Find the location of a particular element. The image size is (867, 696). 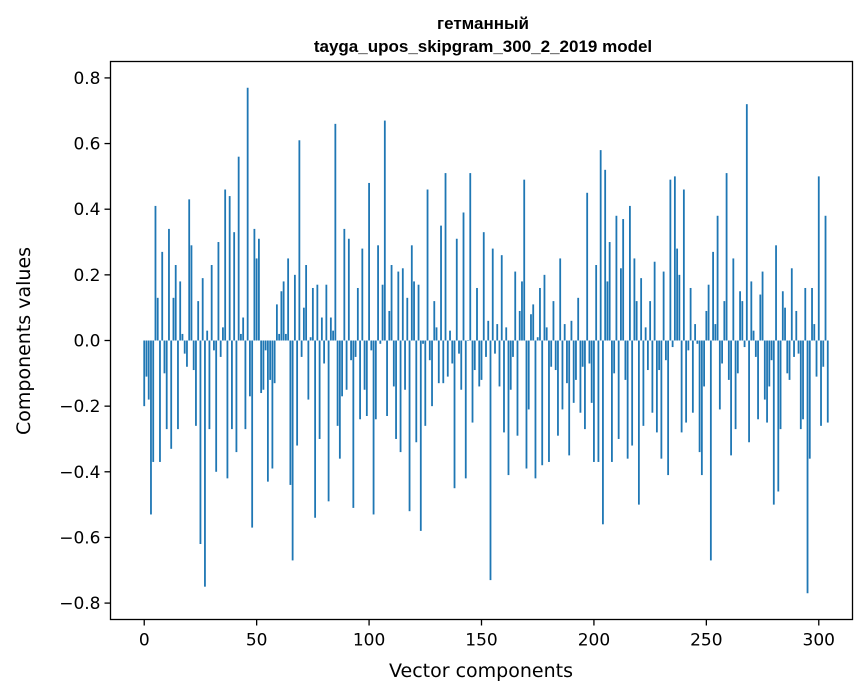

y-tick-label: 0.0 is located at coordinates (86, 342).